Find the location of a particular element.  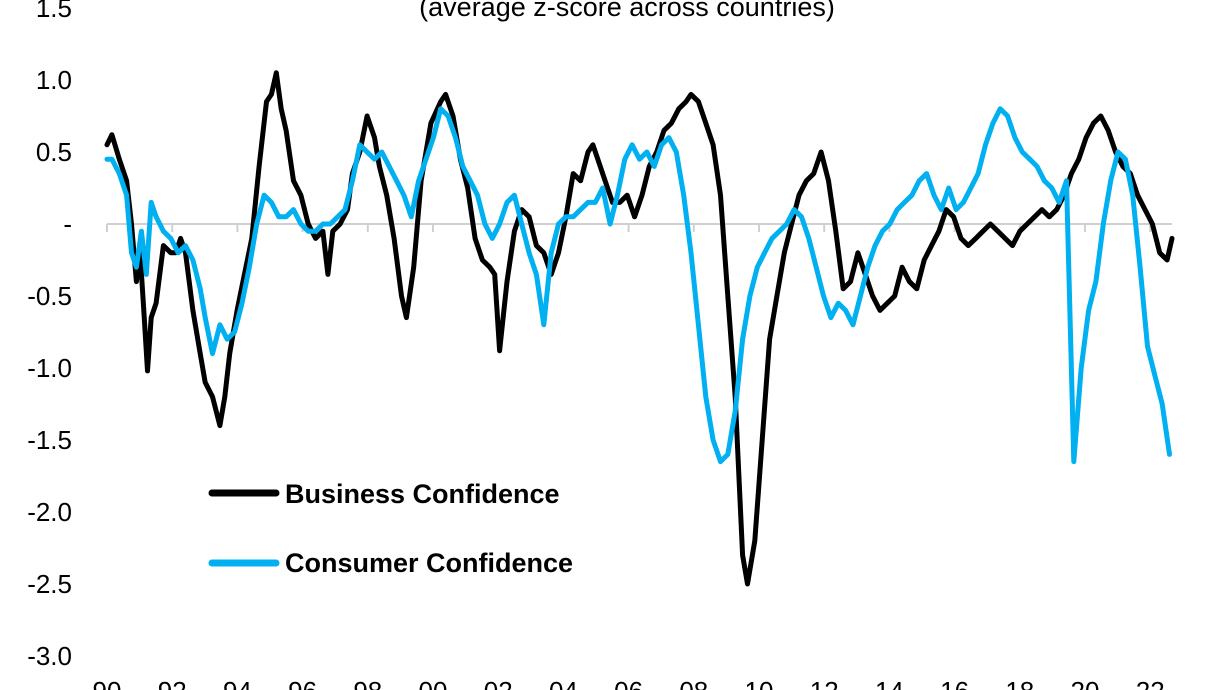

x-tick-label: 92 is located at coordinates (172, 683).